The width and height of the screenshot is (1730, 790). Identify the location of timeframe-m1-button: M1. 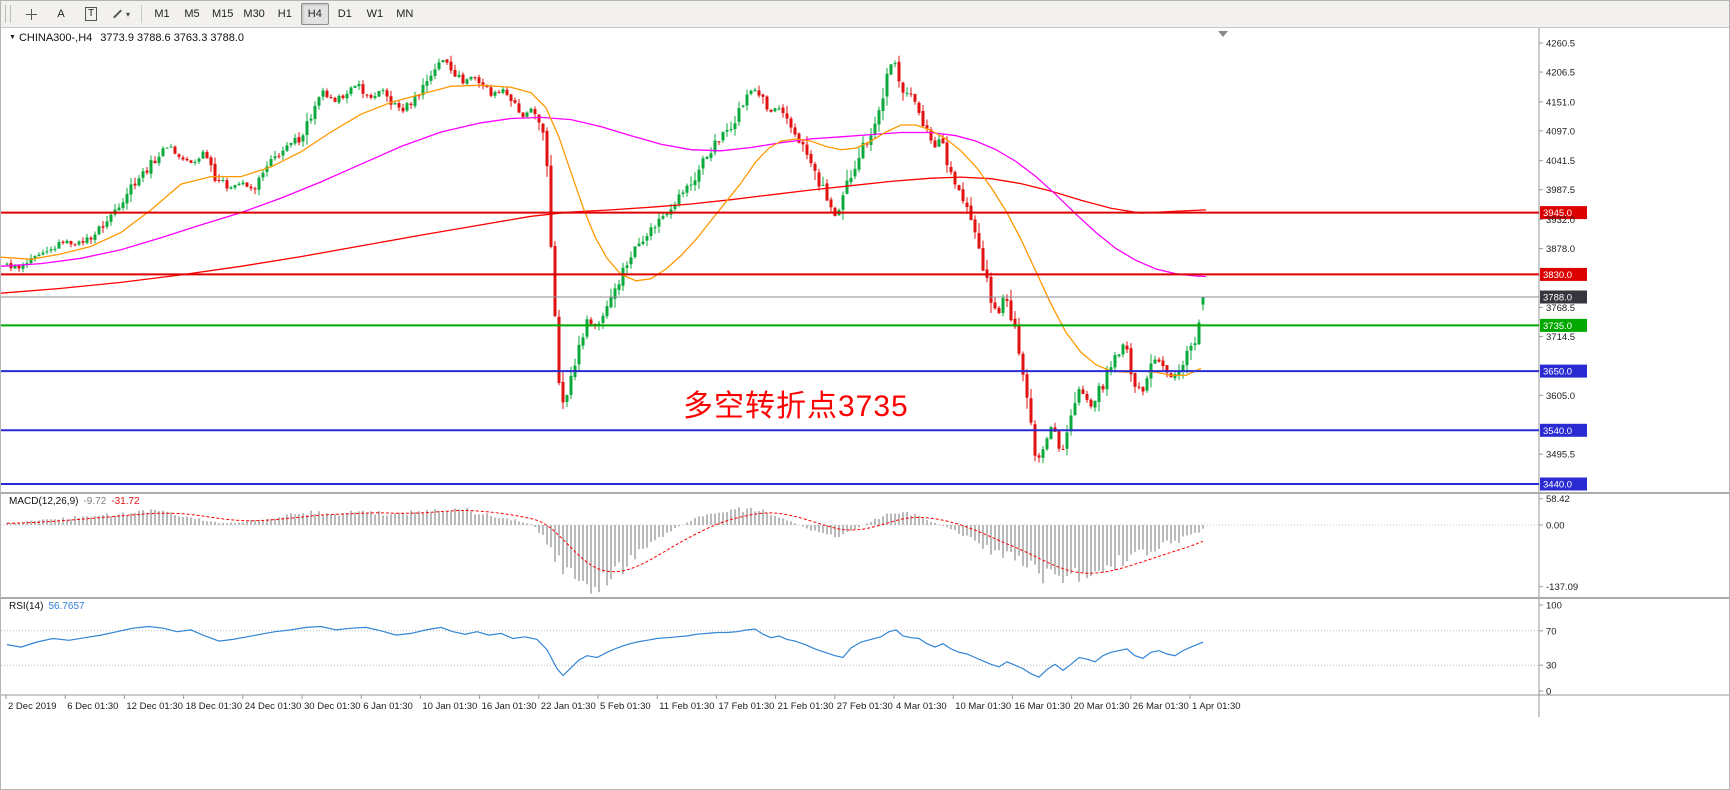
(162, 14).